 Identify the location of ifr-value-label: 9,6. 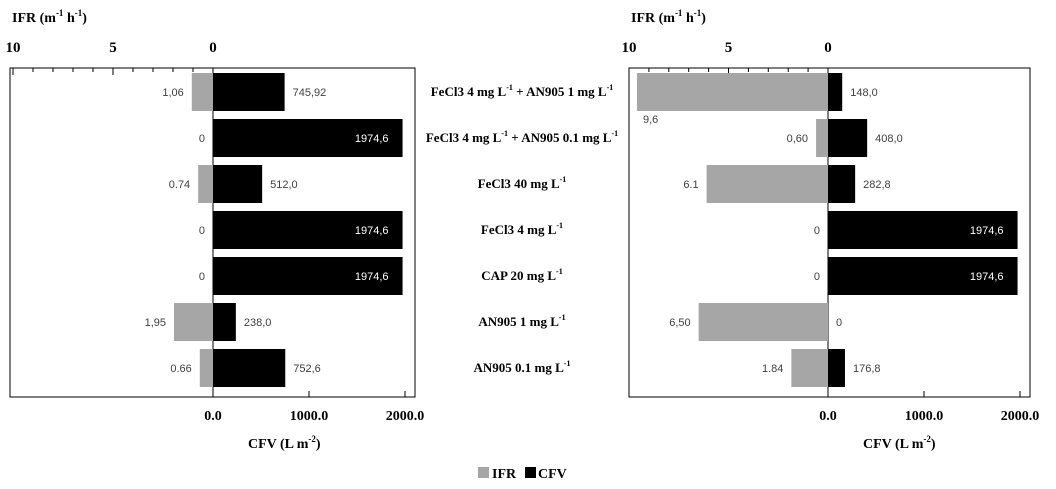
(650, 120).